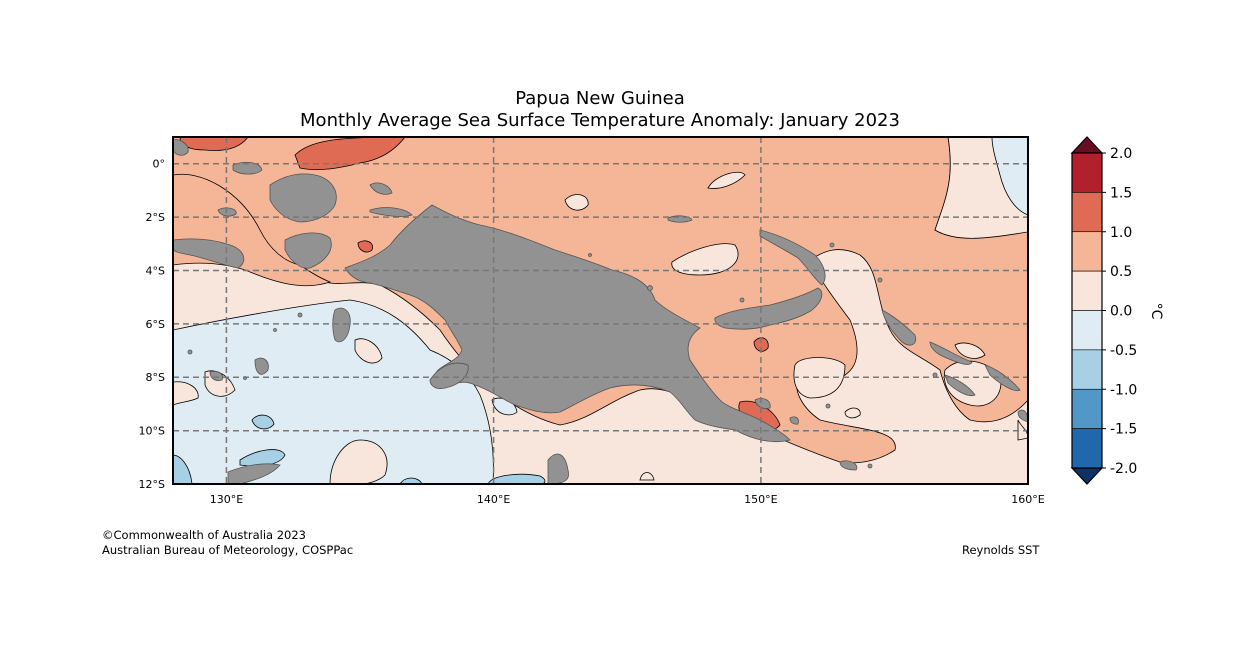 Image resolution: width=1258 pixels, height=658 pixels. I want to click on colorbar-tick-label: -0.5, so click(1123, 351).